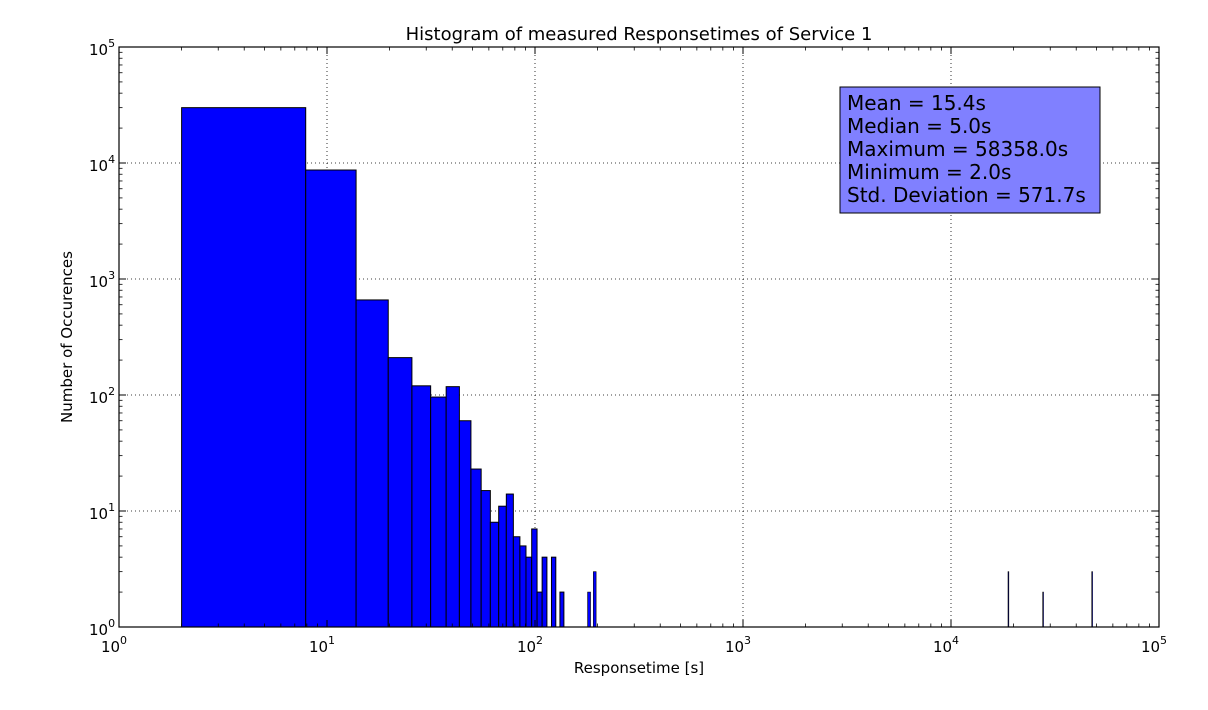 The image size is (1208, 710). What do you see at coordinates (123, 640) in the screenshot?
I see `x-tick-exponent: 0` at bounding box center [123, 640].